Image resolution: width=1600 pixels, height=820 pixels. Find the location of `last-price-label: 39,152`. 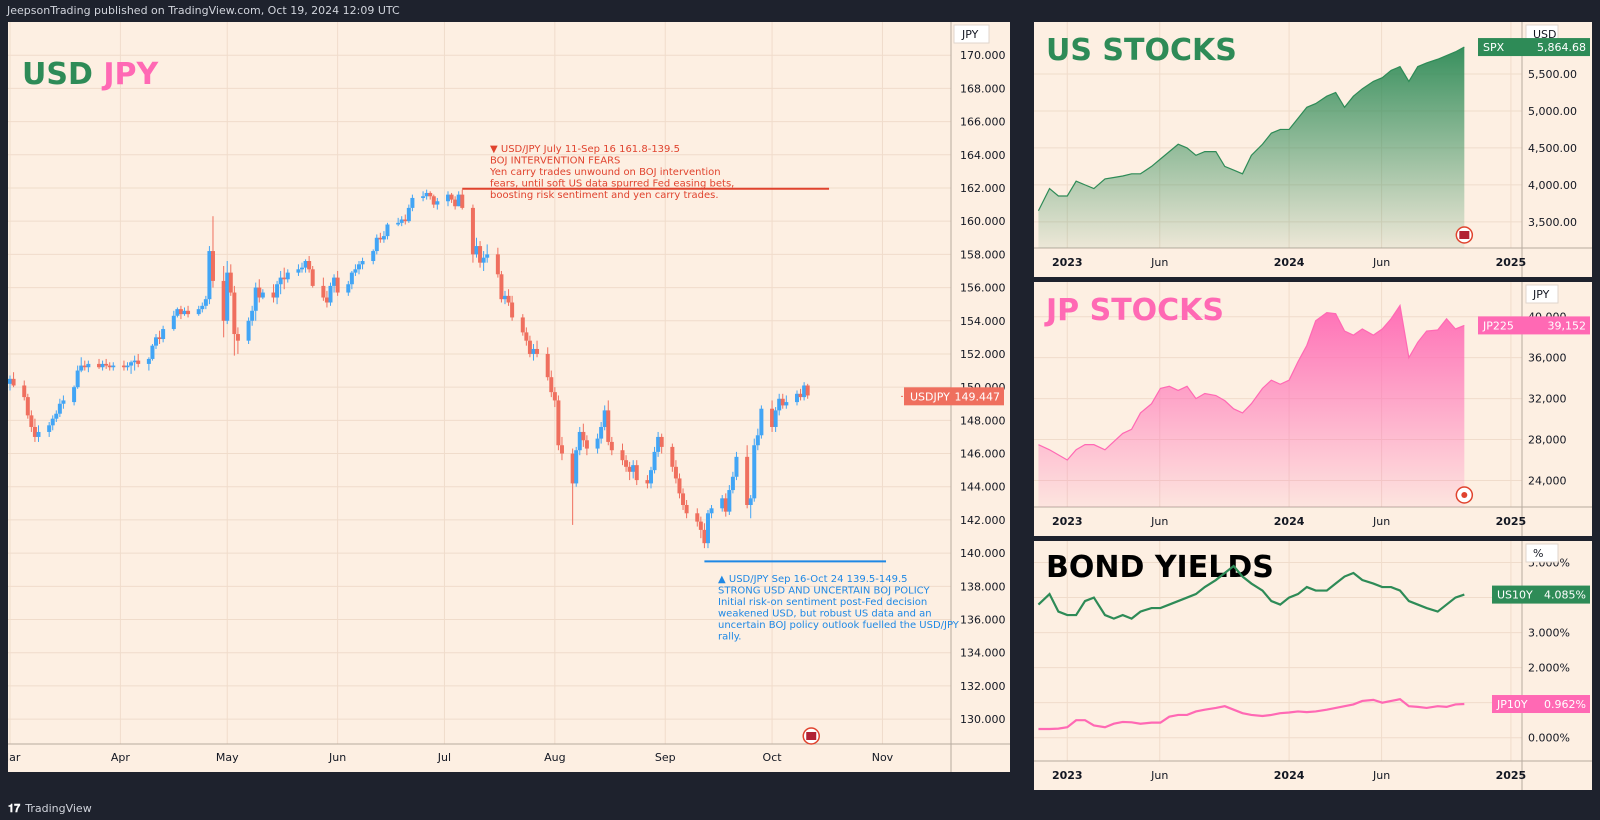

last-price-label: 39,152 is located at coordinates (1567, 325).